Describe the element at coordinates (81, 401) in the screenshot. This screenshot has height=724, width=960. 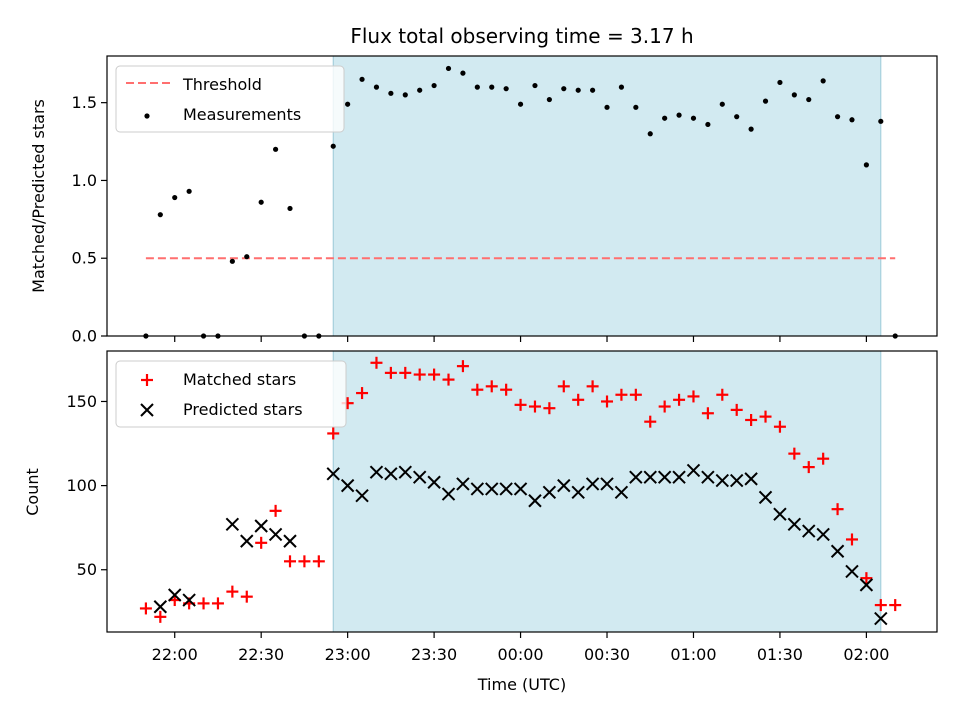
I see `y-tick-label: 150` at that location.